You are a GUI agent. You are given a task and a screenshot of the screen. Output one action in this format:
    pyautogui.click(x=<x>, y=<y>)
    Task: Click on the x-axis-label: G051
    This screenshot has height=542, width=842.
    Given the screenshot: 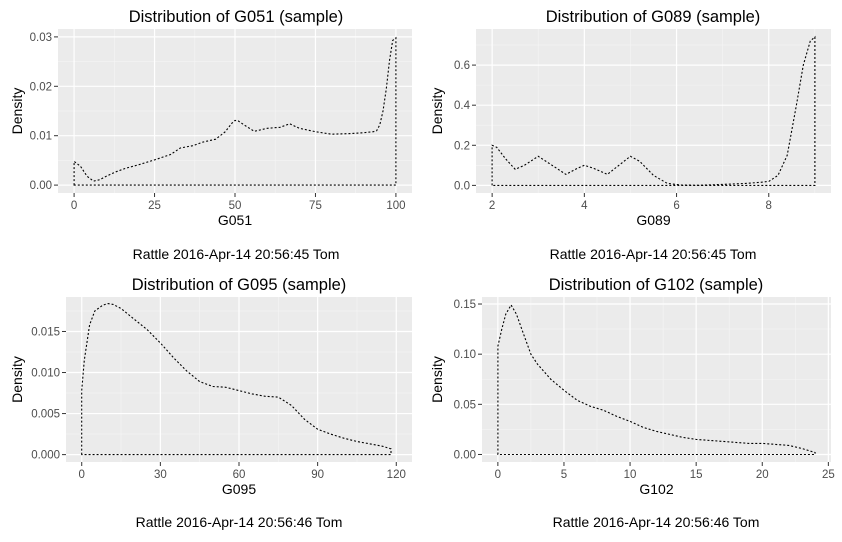 What is the action you would take?
    pyautogui.click(x=235, y=220)
    